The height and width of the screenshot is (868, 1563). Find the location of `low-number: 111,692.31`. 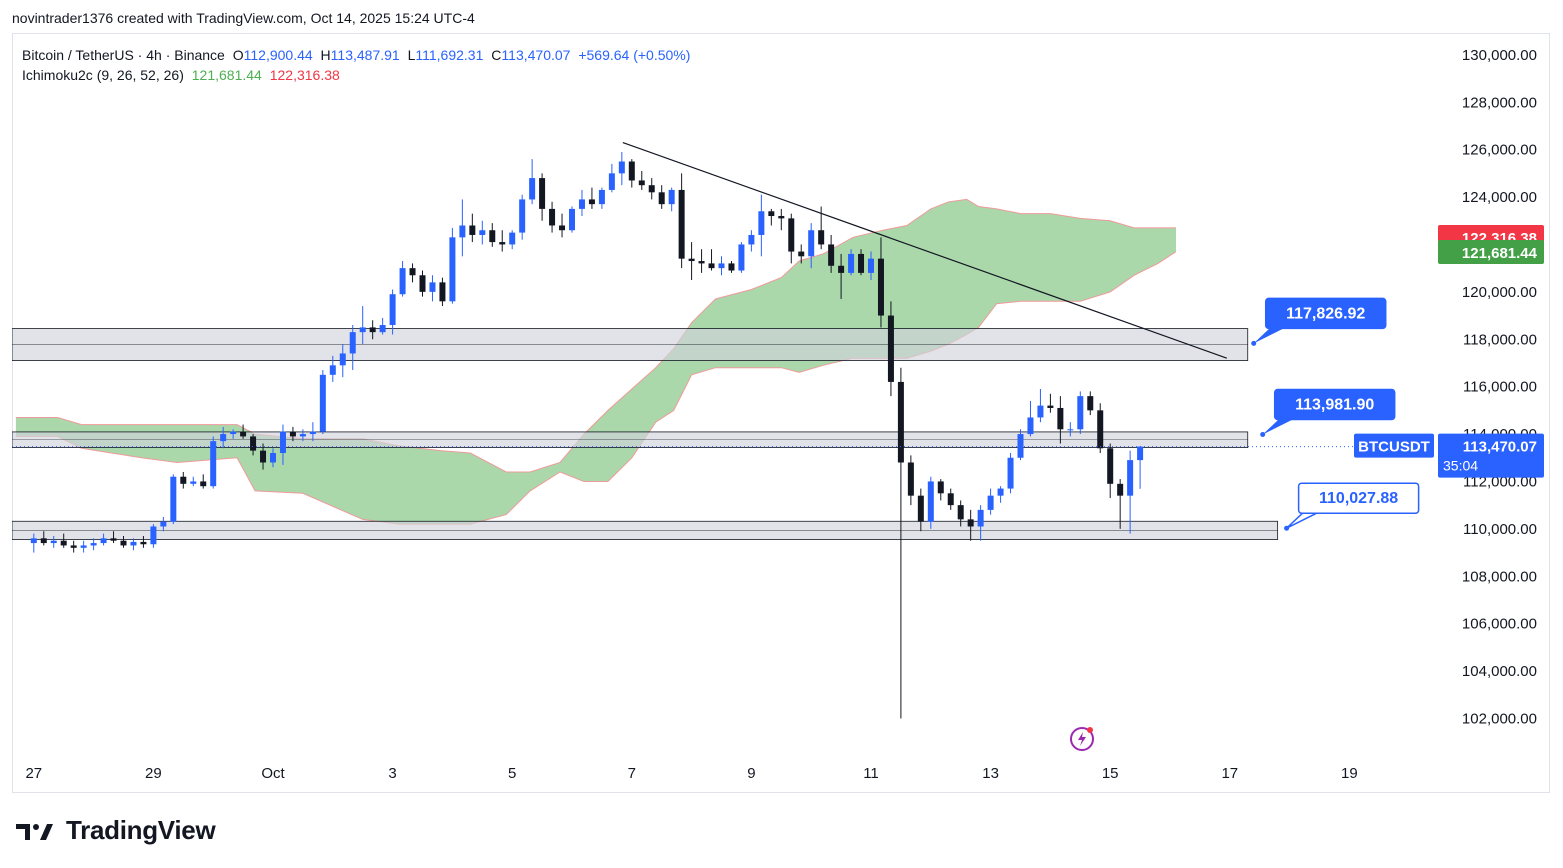

low-number: 111,692.31 is located at coordinates (449, 55).